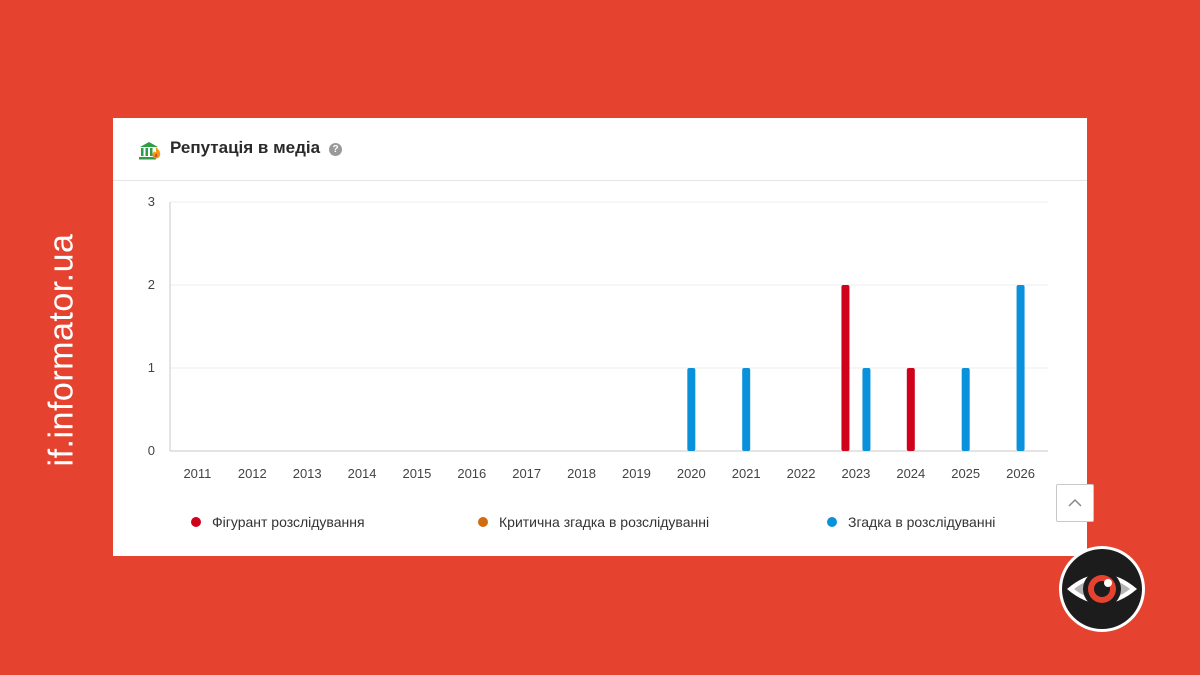 Image resolution: width=1200 pixels, height=675 pixels. I want to click on legend-label: Згадка в розслідуванні, so click(922, 522).